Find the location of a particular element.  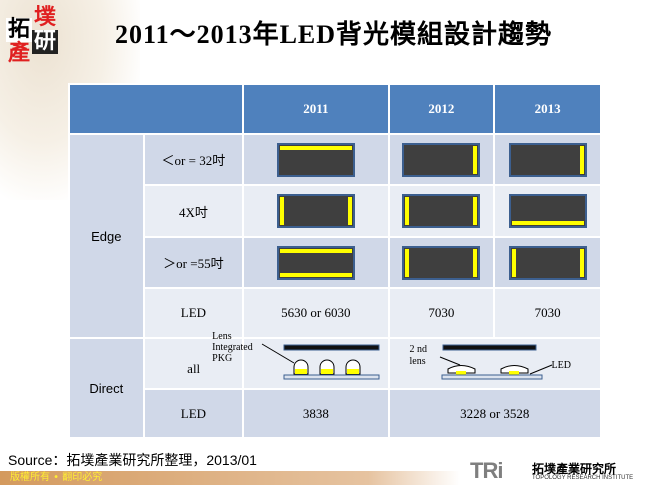

table-row: LED 3838 3228 or 3528 is located at coordinates (335, 413).